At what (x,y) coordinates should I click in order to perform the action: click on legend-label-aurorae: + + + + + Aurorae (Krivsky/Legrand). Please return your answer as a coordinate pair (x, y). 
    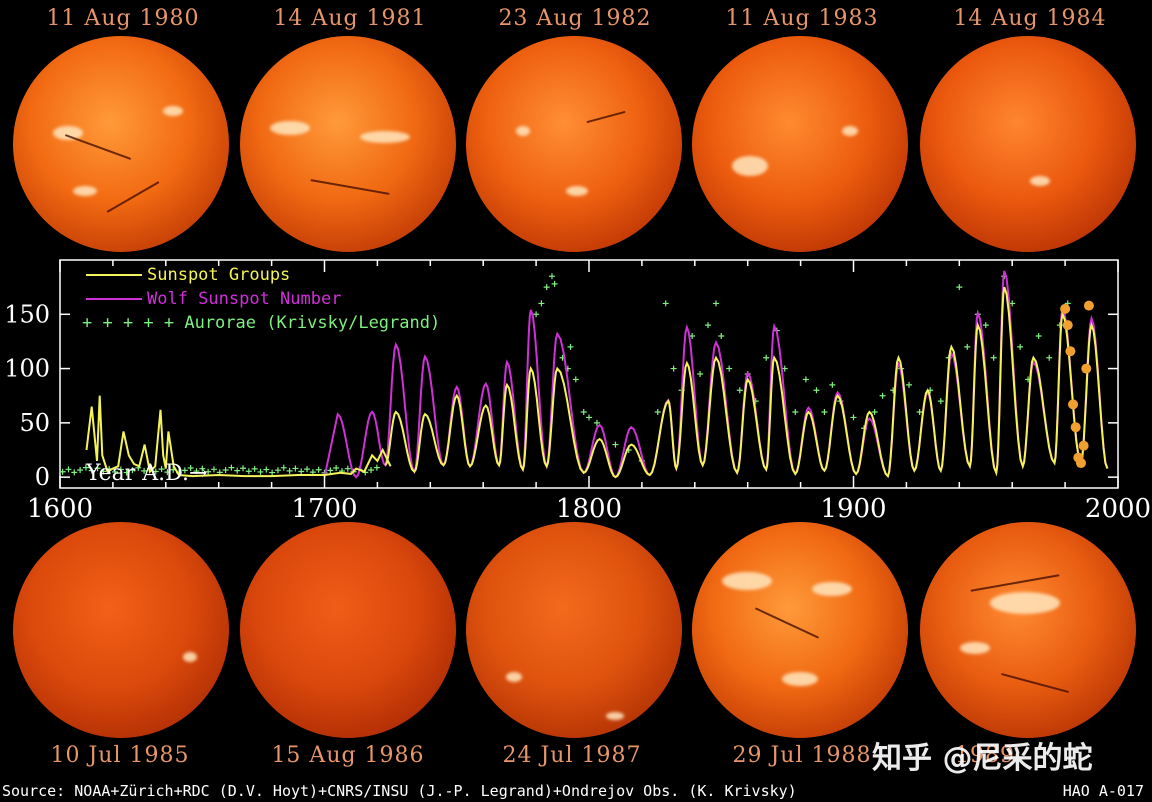
    Looking at the image, I should click on (261, 323).